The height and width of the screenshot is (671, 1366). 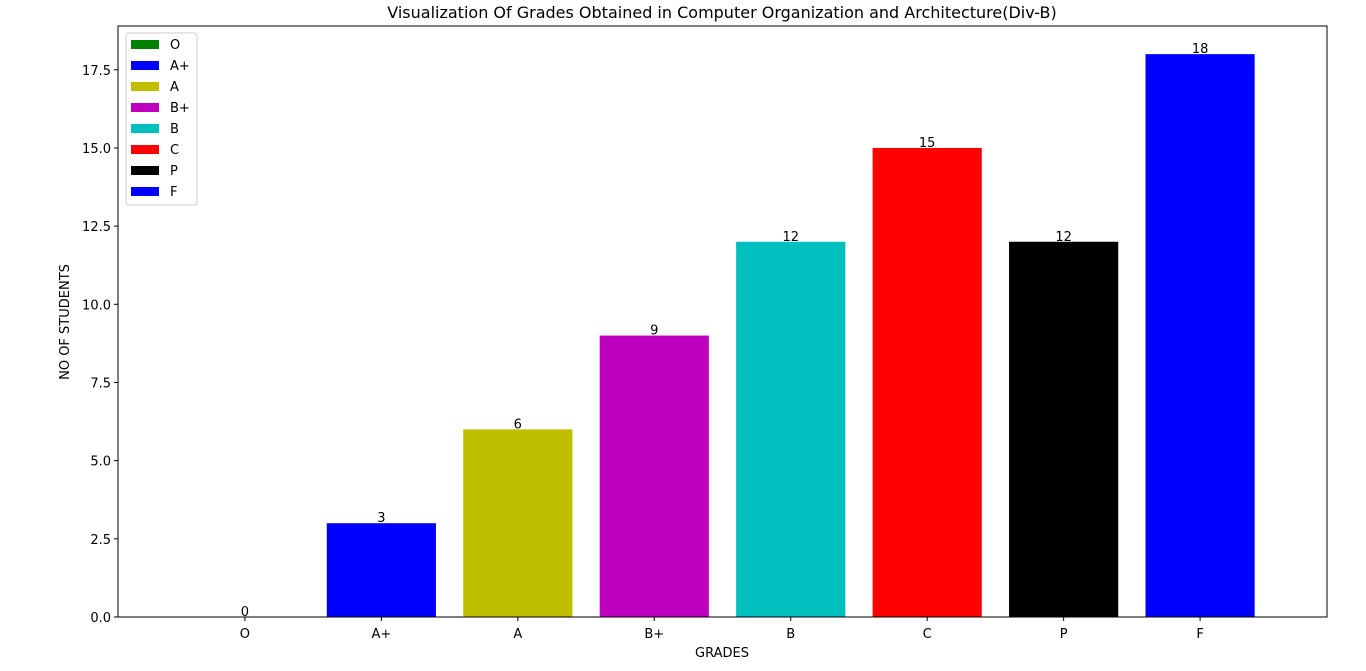 What do you see at coordinates (96, 71) in the screenshot?
I see `y-tick-label: 17.5` at bounding box center [96, 71].